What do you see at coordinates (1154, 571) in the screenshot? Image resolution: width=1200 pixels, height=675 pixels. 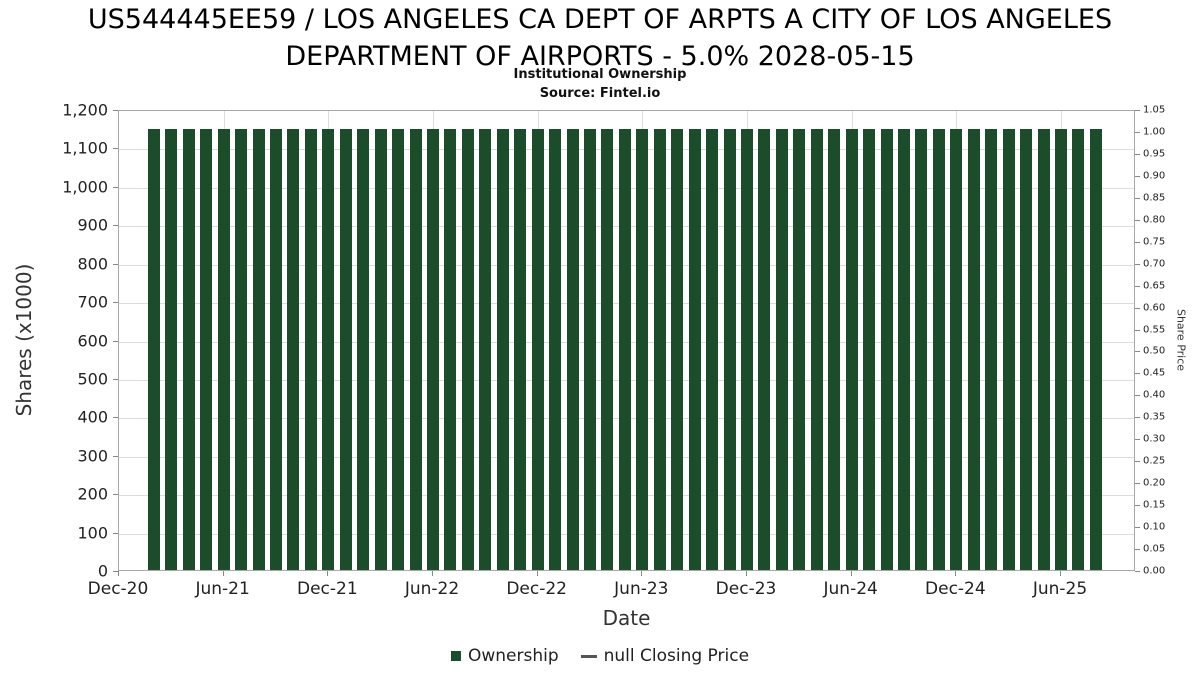 I see `right-axis-tick-label: 0.00` at bounding box center [1154, 571].